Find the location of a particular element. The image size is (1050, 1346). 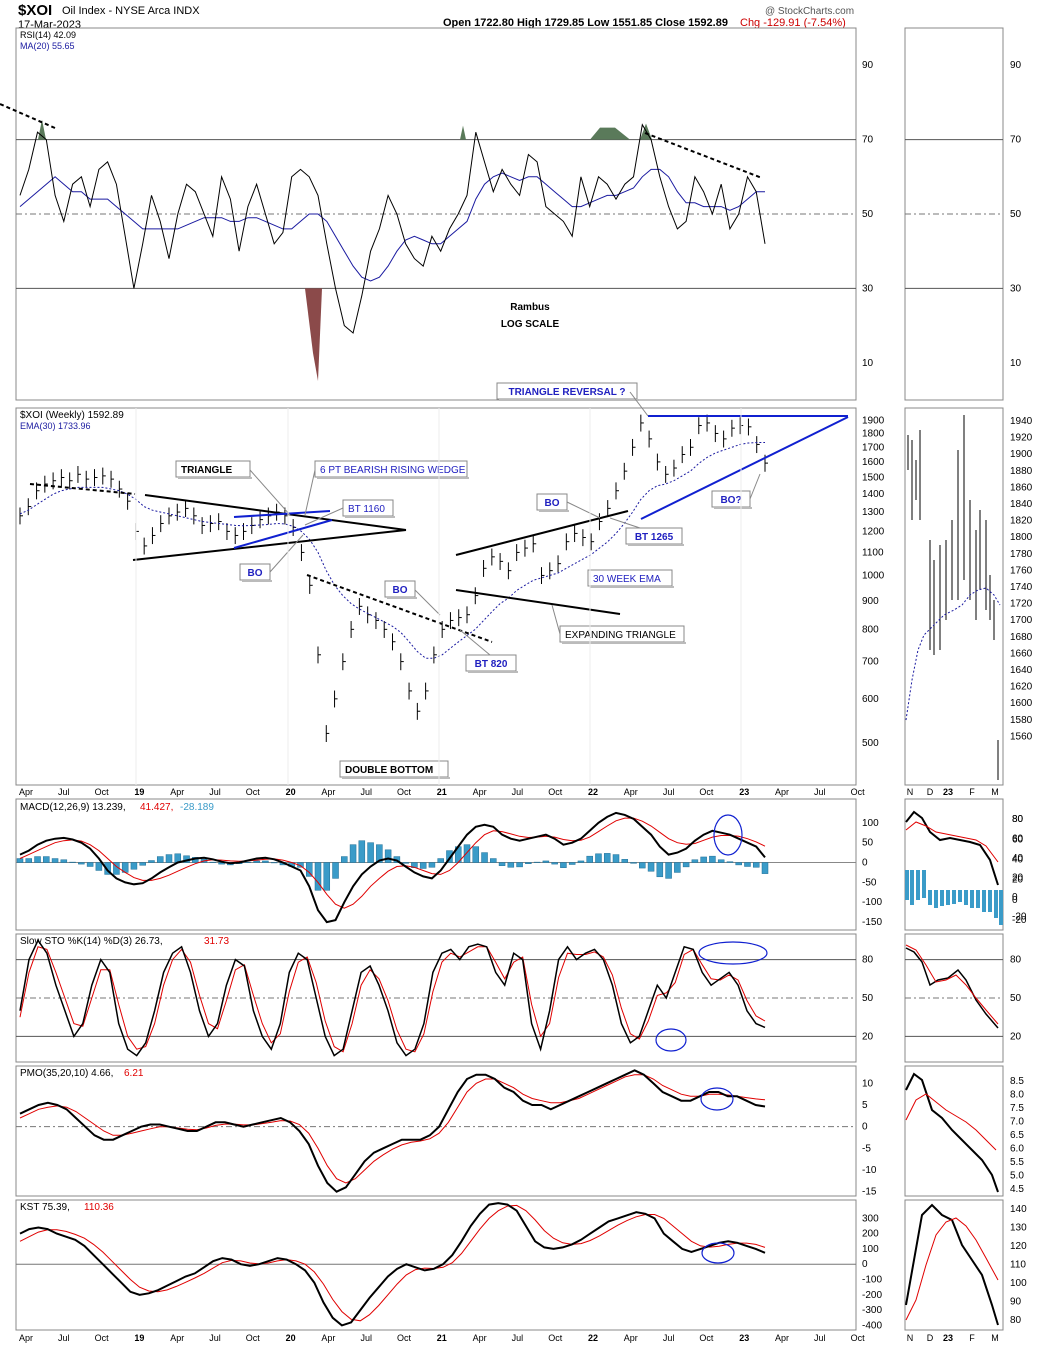

pmo-tick-label: 5 is located at coordinates (865, 1105).